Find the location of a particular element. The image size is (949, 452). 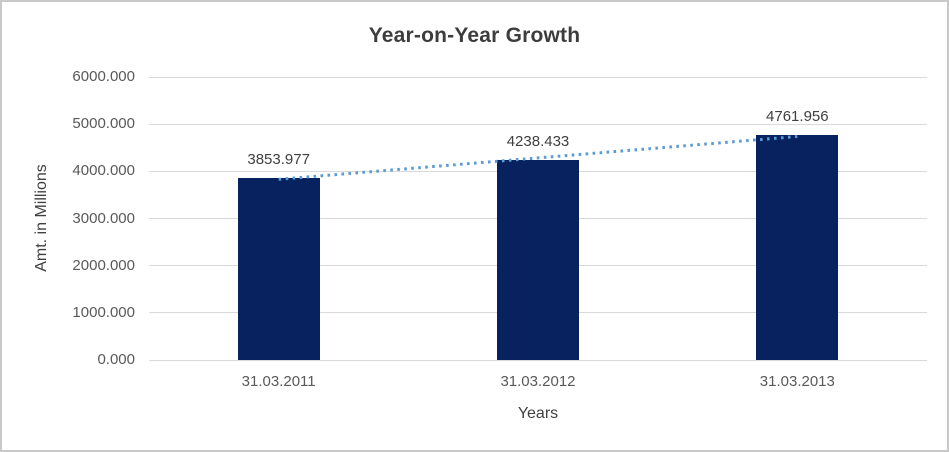

trendline-layer is located at coordinates (538, 157).